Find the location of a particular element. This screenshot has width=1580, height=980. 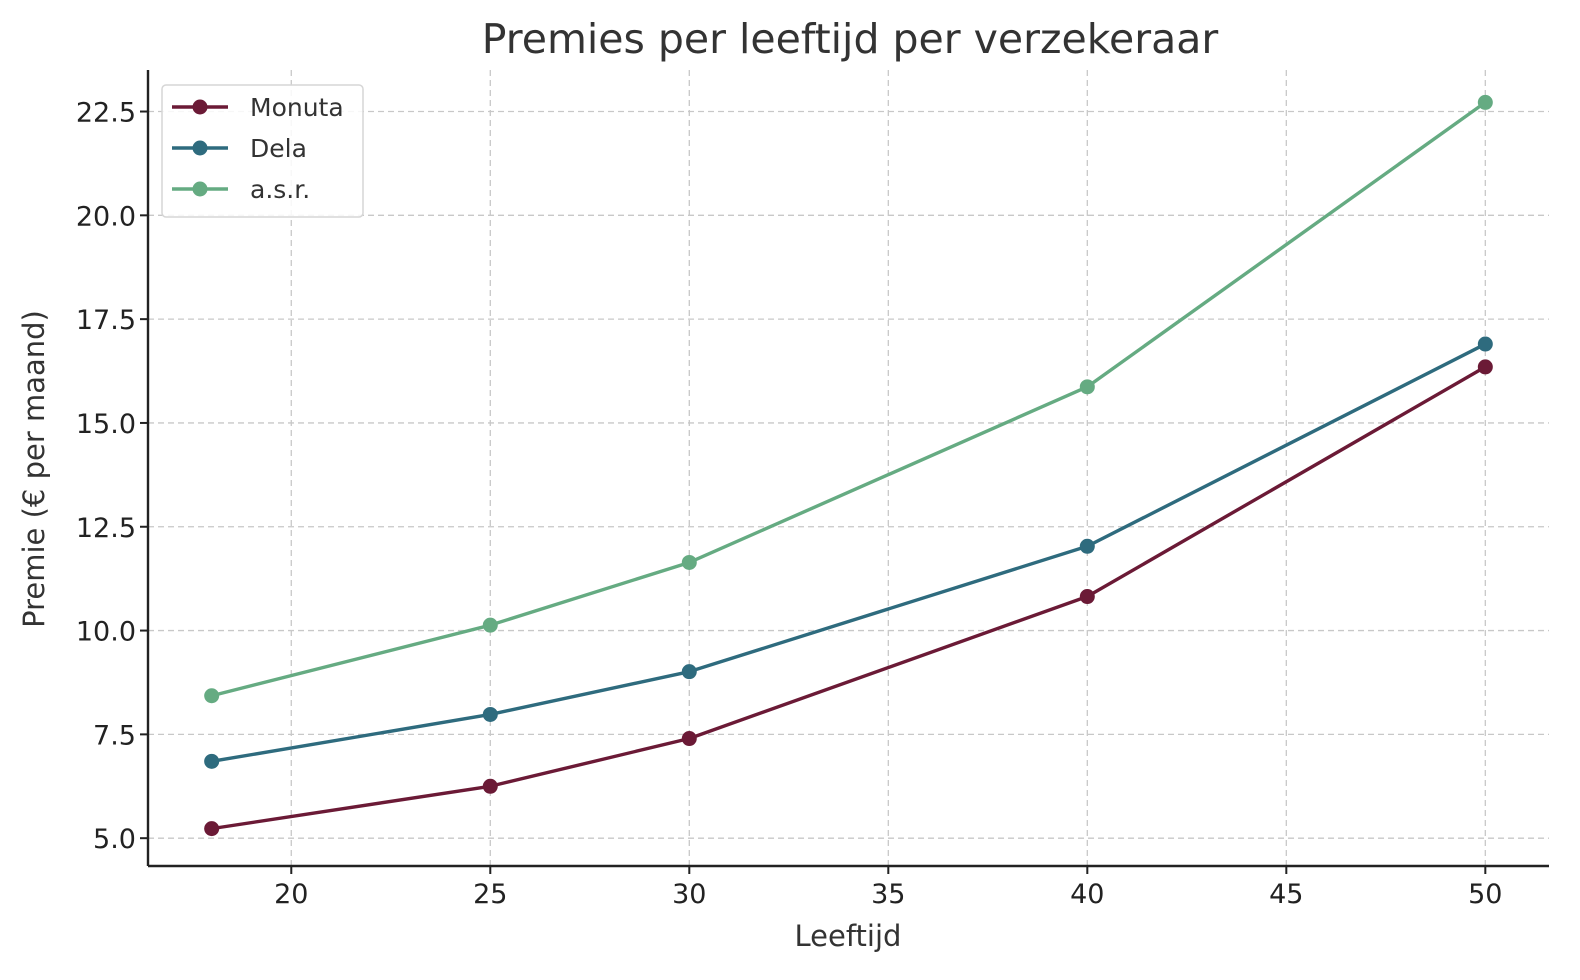

legend-item-monuta: Monuta is located at coordinates (258, 107).